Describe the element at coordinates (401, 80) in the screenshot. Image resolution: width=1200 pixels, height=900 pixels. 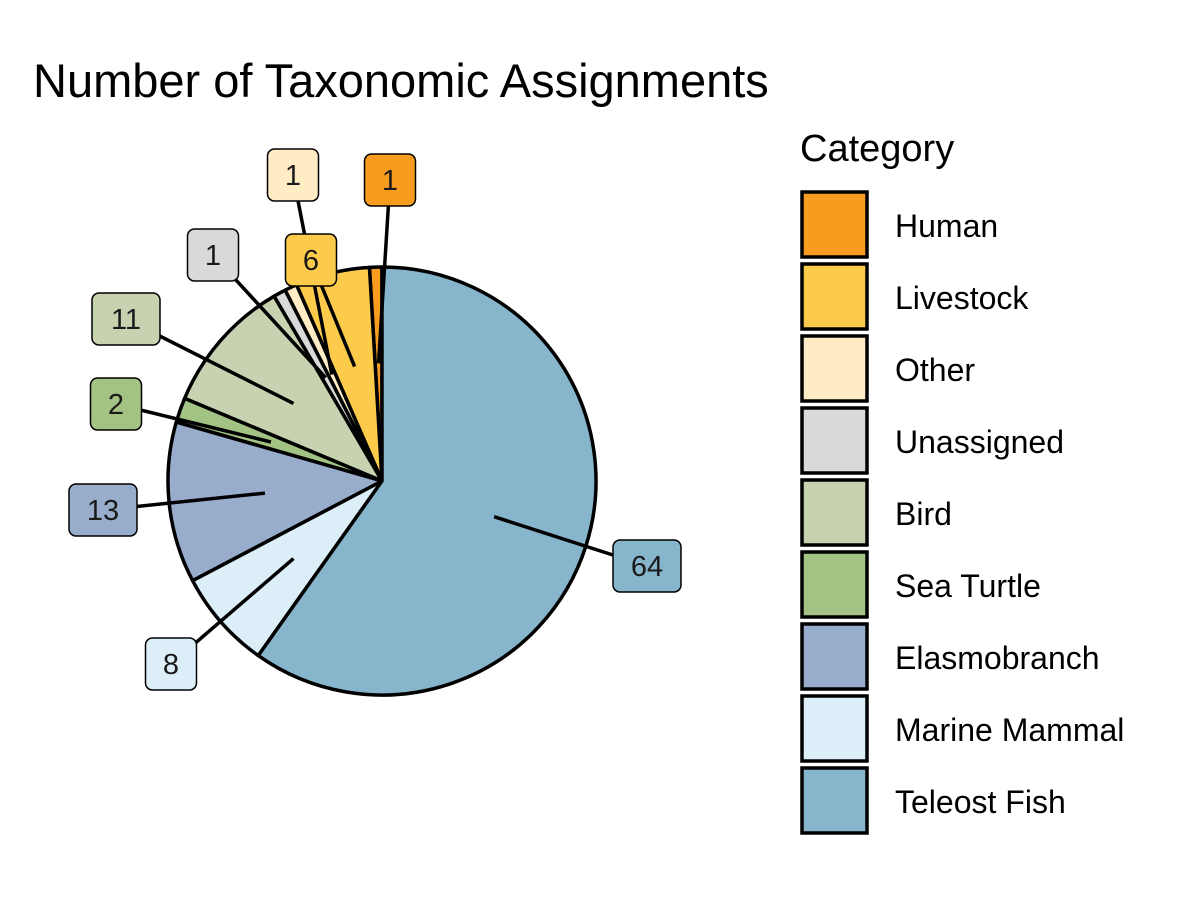
I see `chart-title: Number of Taxonomic Assignments` at that location.